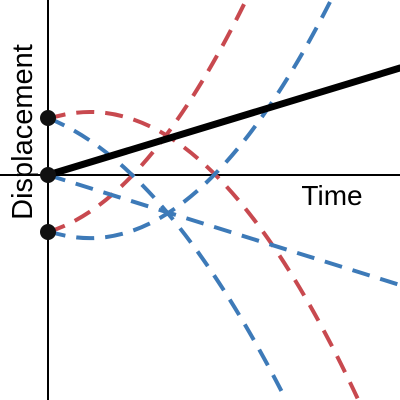 This screenshot has width=400, height=400. What do you see at coordinates (331, 195) in the screenshot?
I see `x-axis-label: Time` at bounding box center [331, 195].